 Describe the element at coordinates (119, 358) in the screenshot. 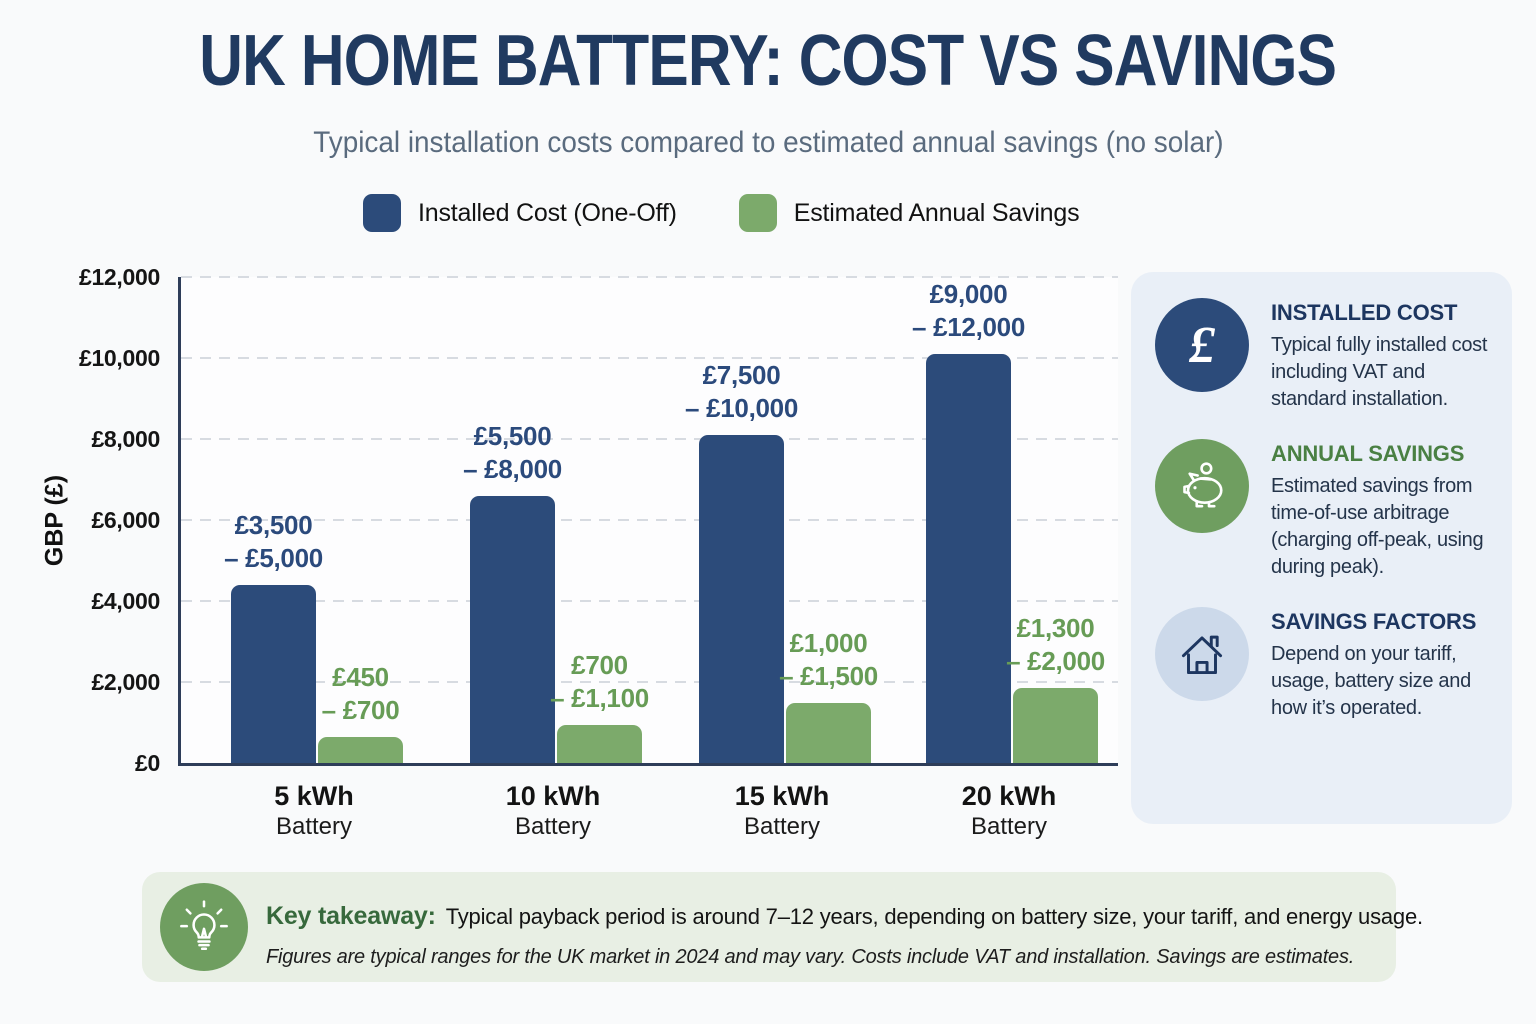

I see `y-axis-tick-label: £10,000` at that location.